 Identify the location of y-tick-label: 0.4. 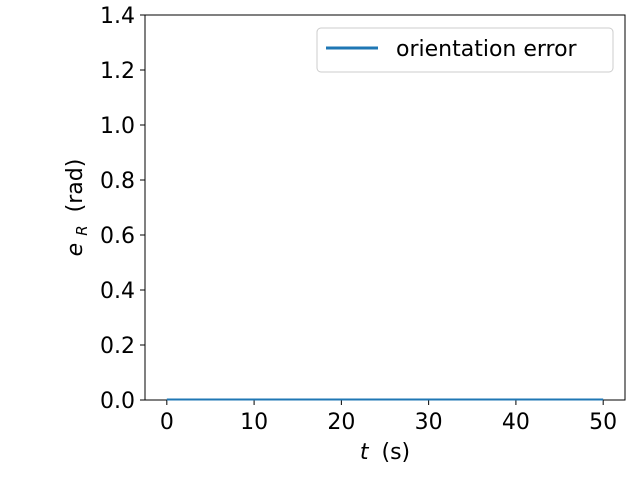
(117, 291).